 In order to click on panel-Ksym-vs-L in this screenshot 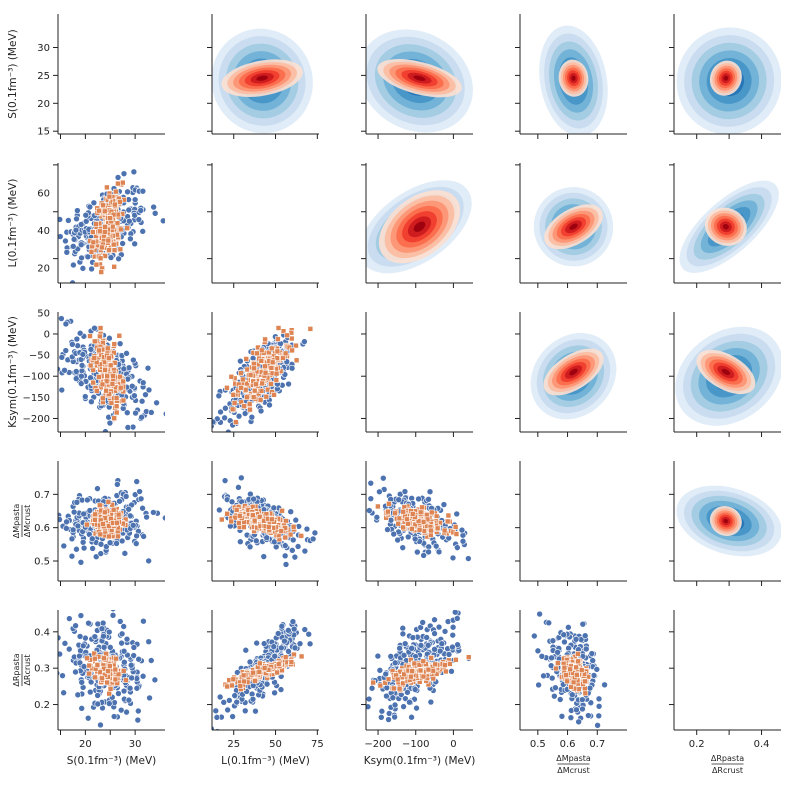, I will do `click(263, 375)`.